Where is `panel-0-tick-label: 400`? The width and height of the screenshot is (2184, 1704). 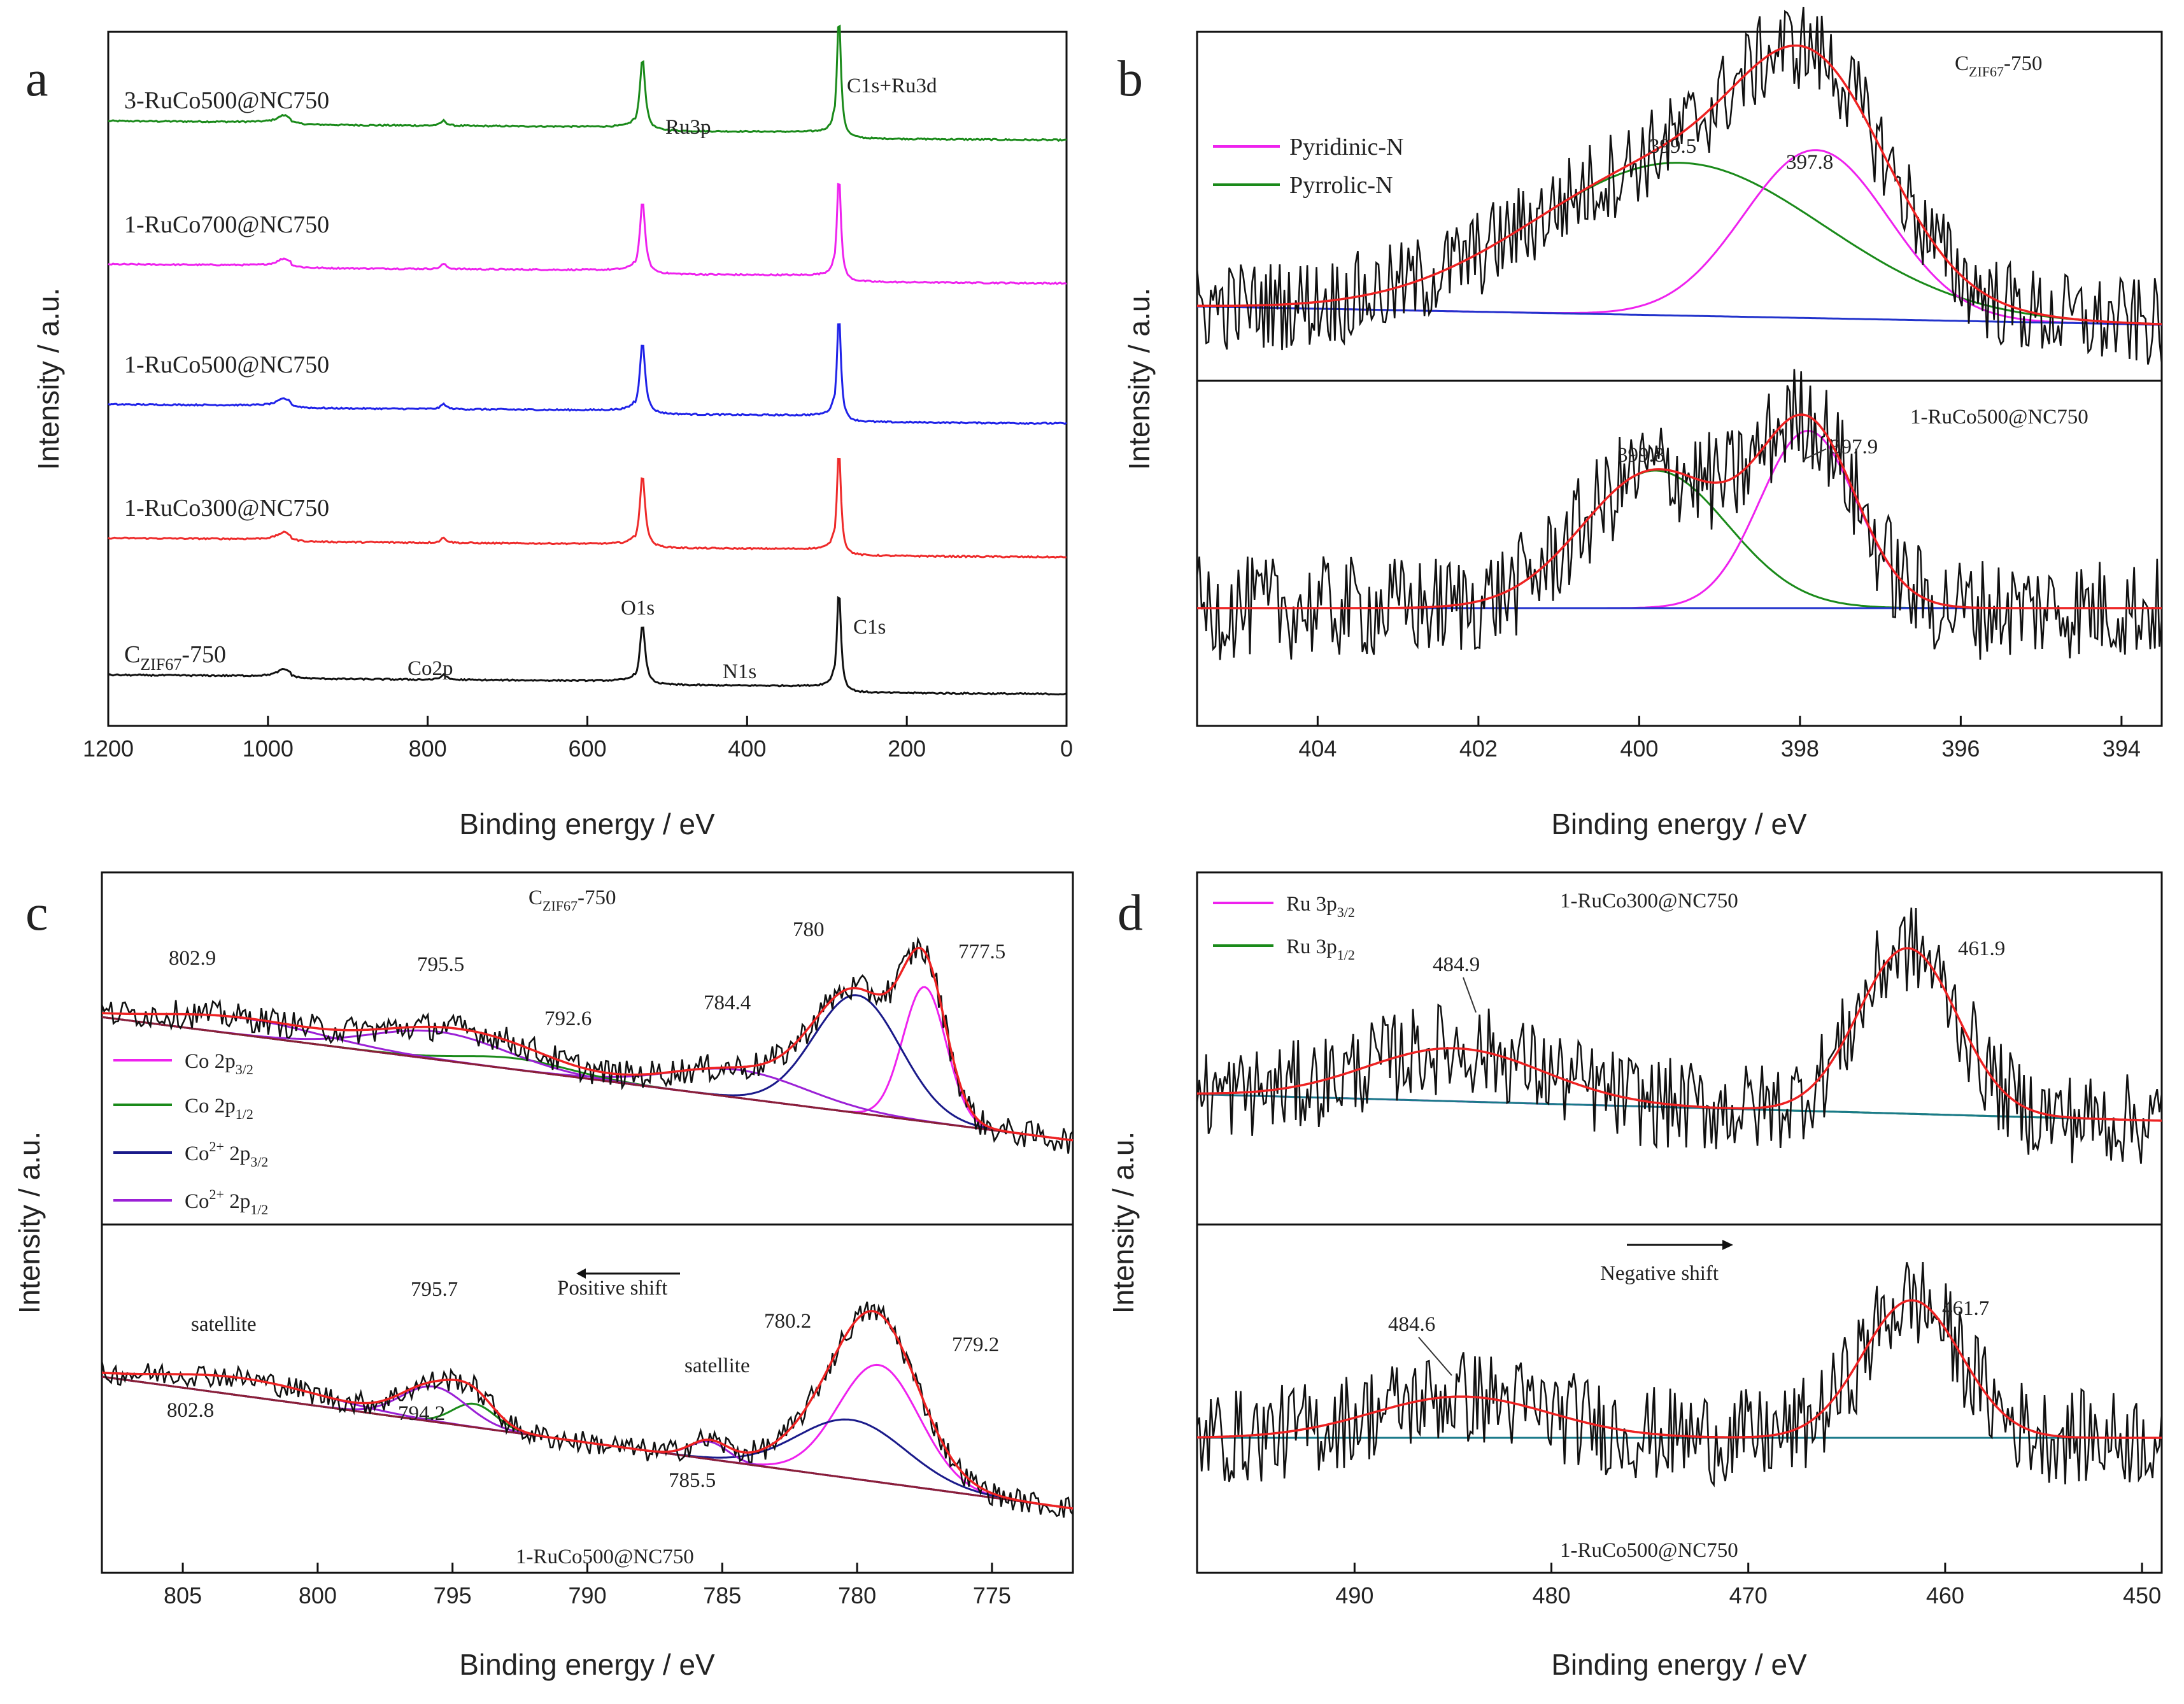 panel-0-tick-label: 400 is located at coordinates (747, 748).